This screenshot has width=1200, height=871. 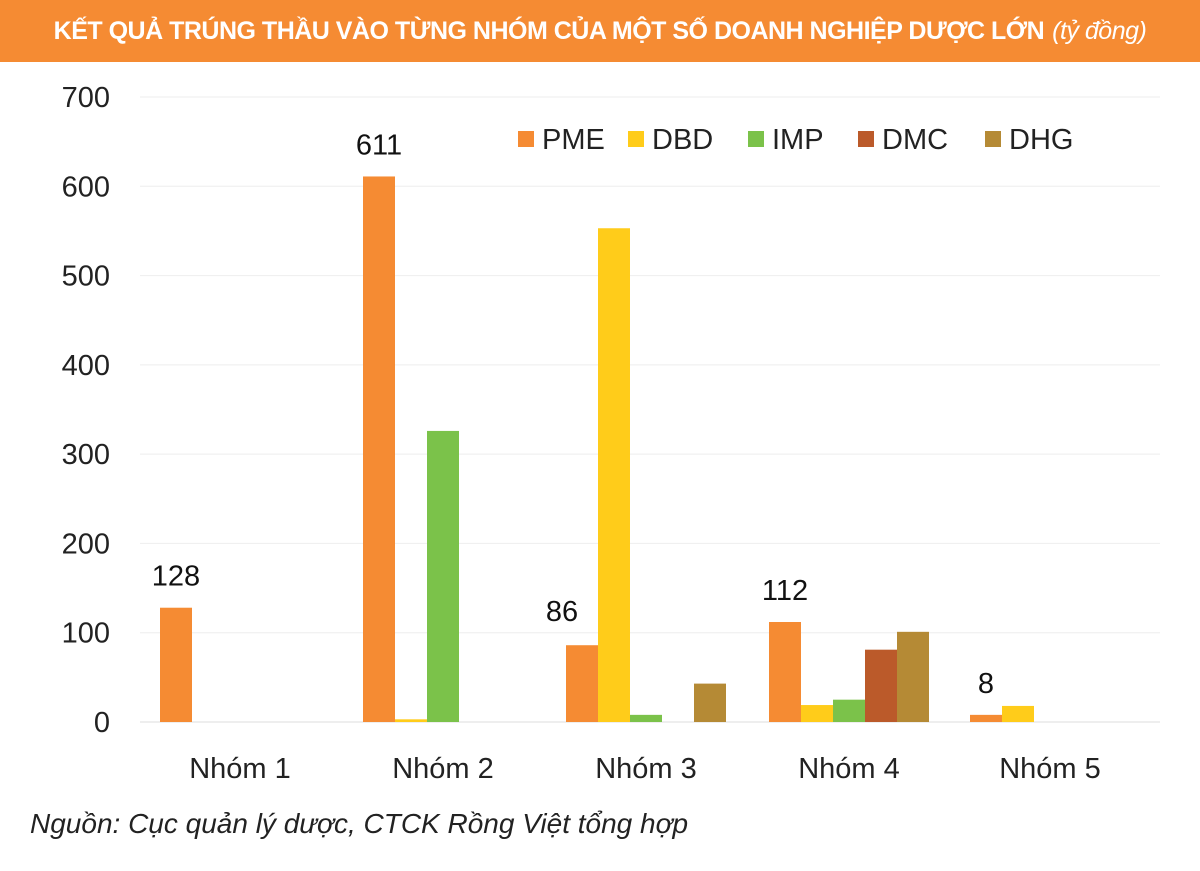 What do you see at coordinates (86, 544) in the screenshot?
I see `y-tick-label: 200` at bounding box center [86, 544].